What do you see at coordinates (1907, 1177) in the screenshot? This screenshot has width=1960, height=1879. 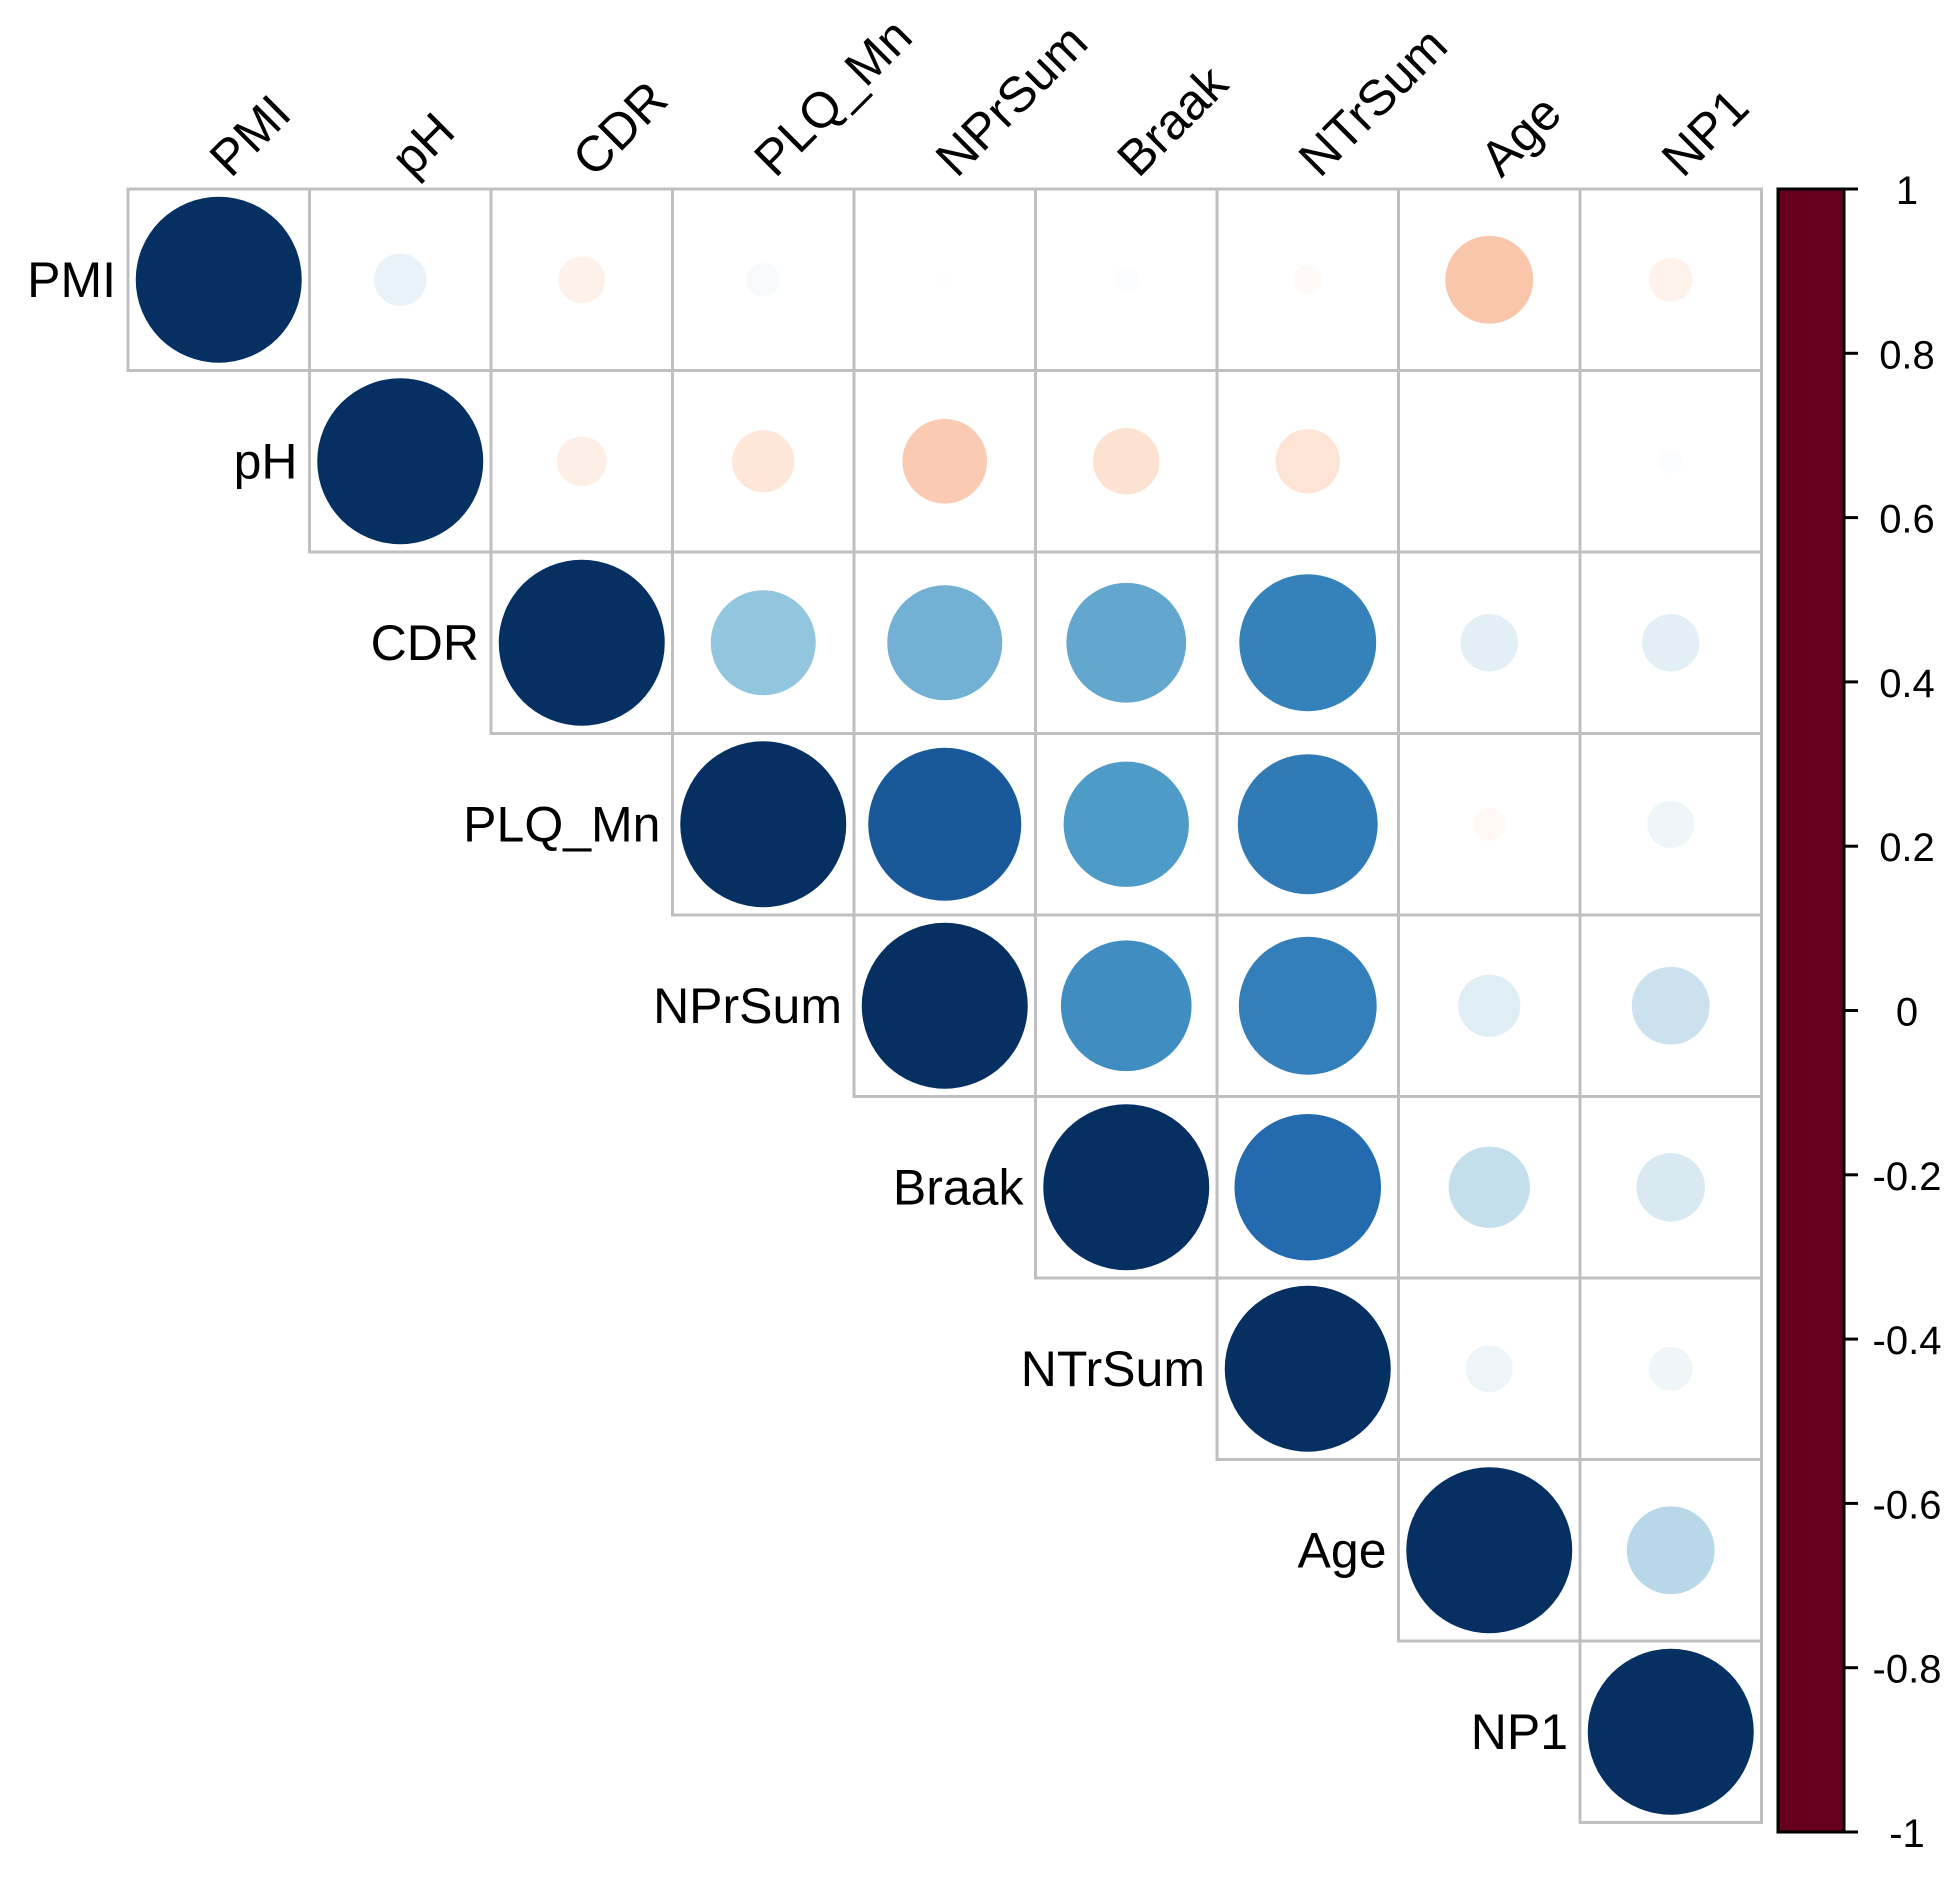 I see `colorbar-tick-label: -0.2` at bounding box center [1907, 1177].